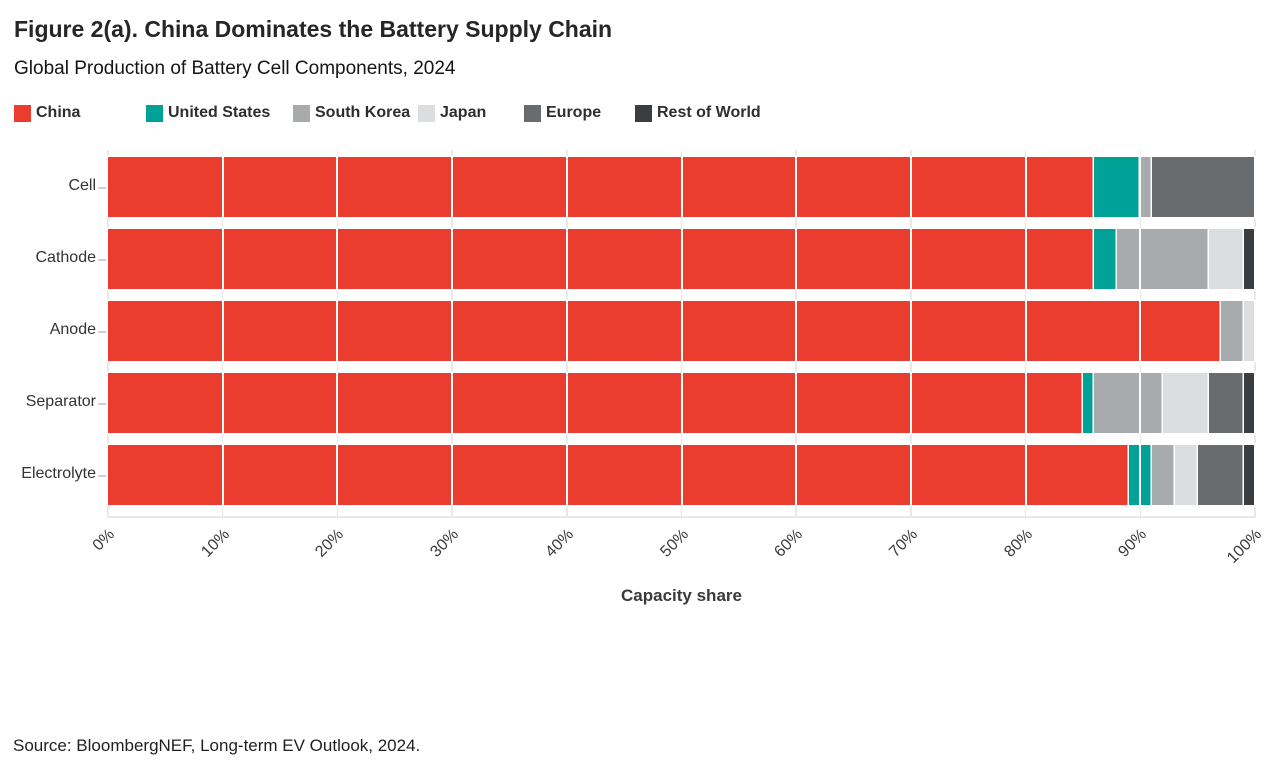  I want to click on bar-segment-separator-rest-of-world, so click(1249, 403).